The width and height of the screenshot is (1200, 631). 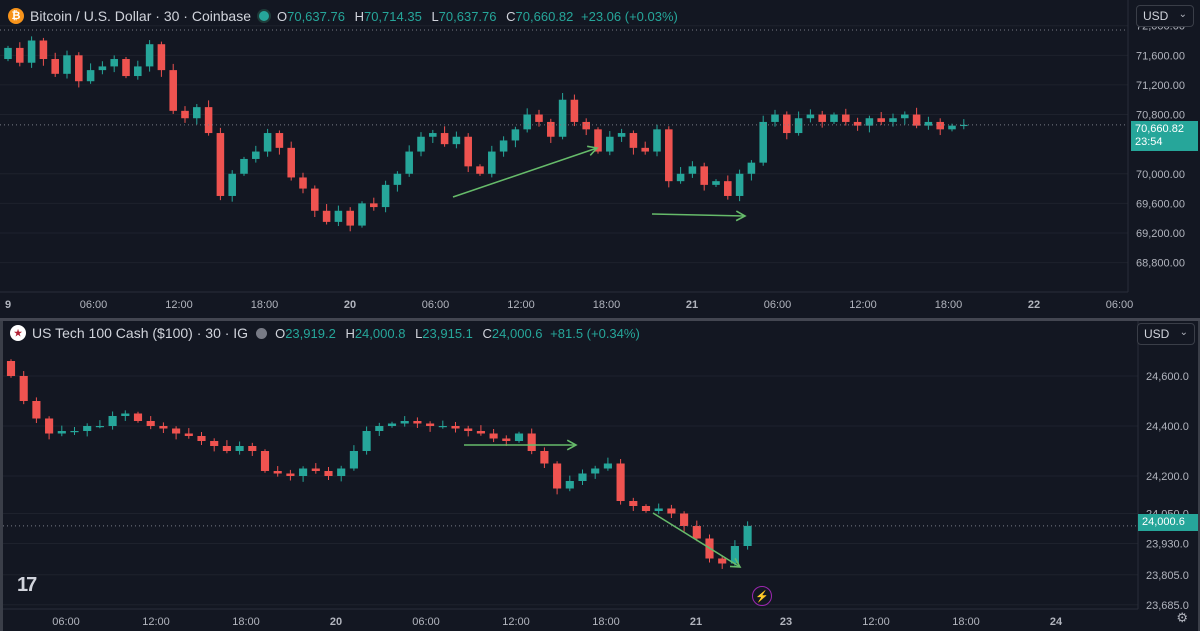 What do you see at coordinates (263, 16) in the screenshot?
I see `market-status-dot-icon` at bounding box center [263, 16].